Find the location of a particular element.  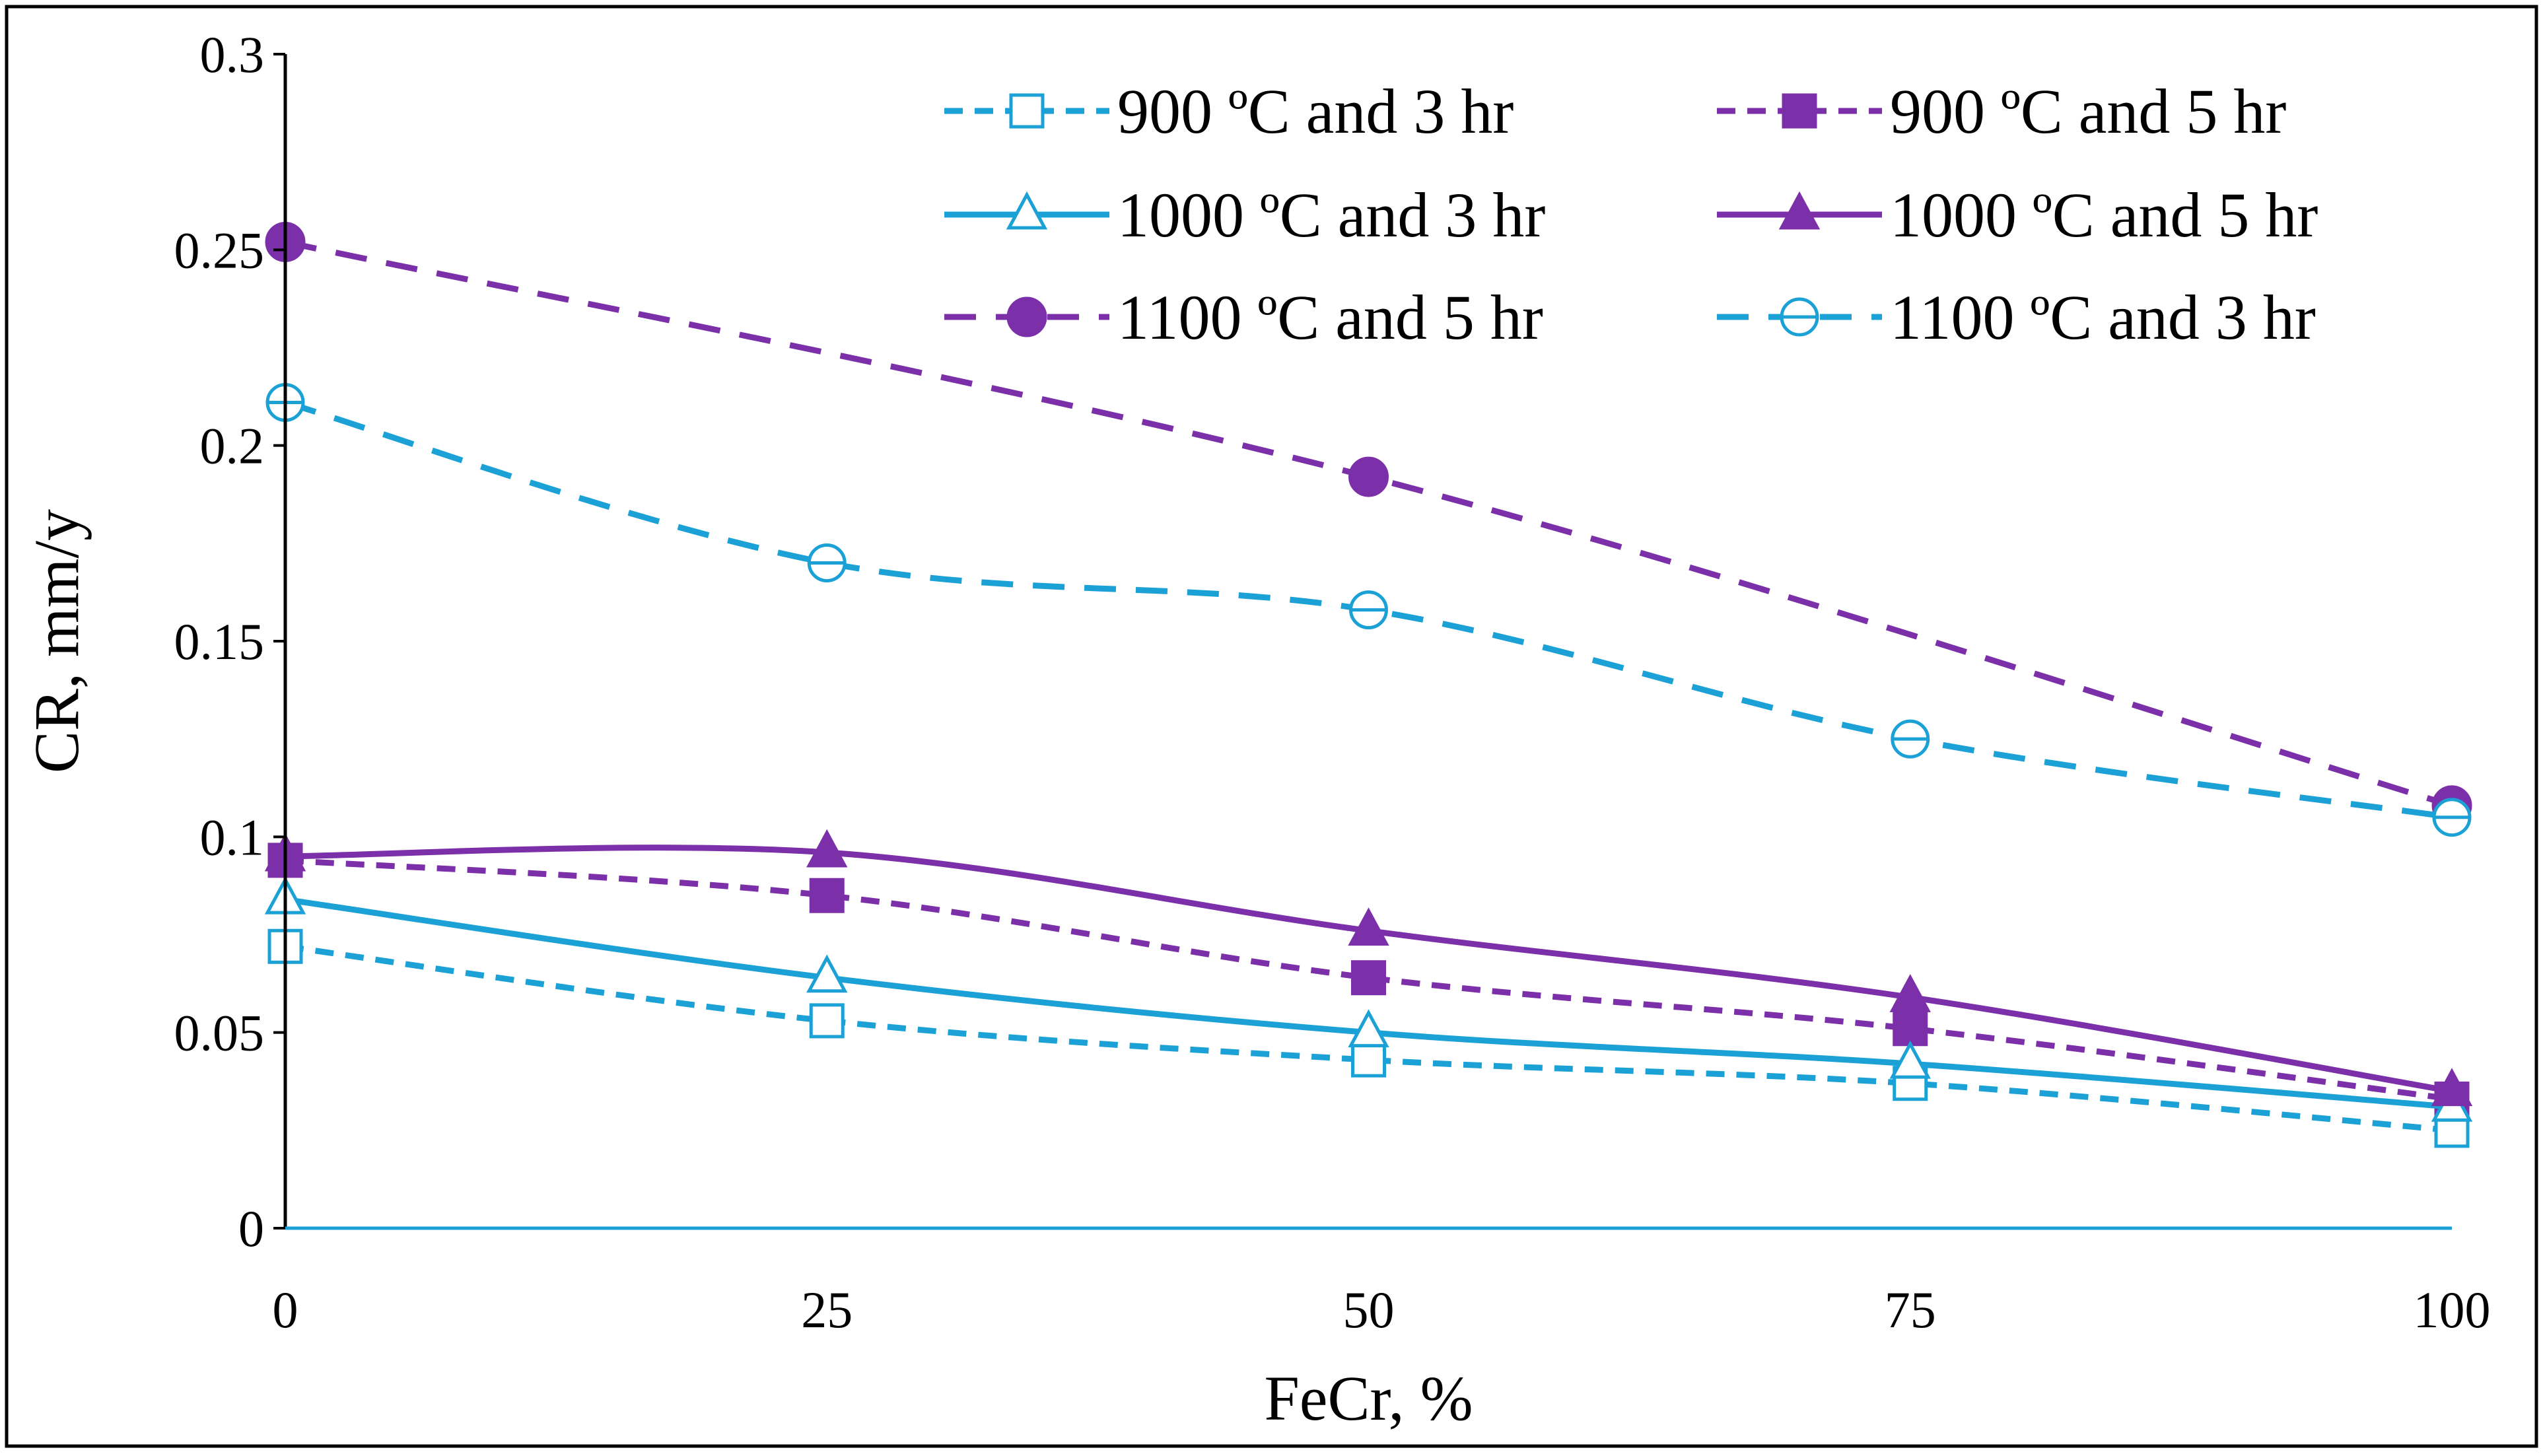

legend-label: 1000 ºC and 3 hr is located at coordinates (1331, 215).